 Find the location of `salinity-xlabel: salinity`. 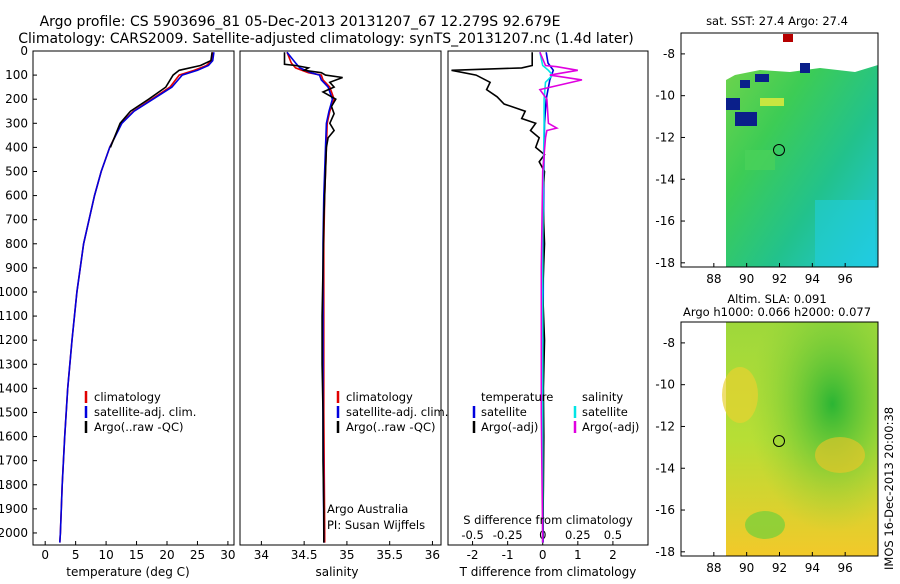

salinity-xlabel: salinity is located at coordinates (336, 572).